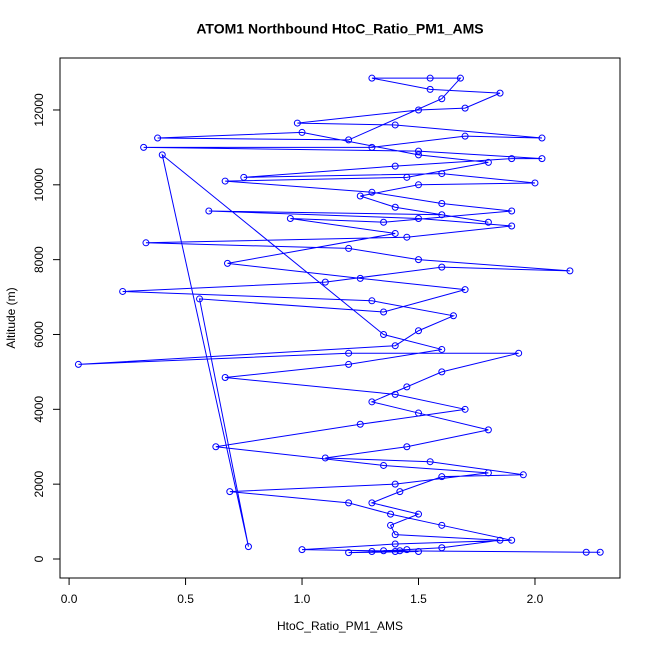 Image resolution: width=650 pixels, height=650 pixels. Describe the element at coordinates (418, 599) in the screenshot. I see `x-tick-label: 1.5` at that location.